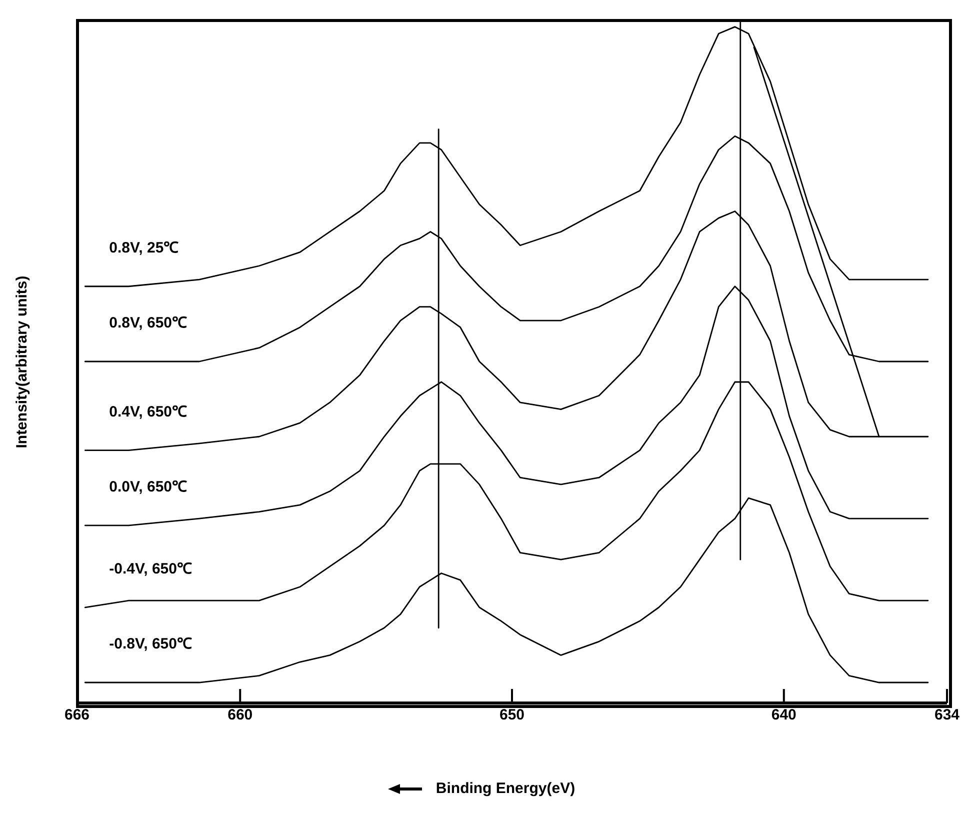  What do you see at coordinates (240, 715) in the screenshot?
I see `x-tick-label: 660` at bounding box center [240, 715].